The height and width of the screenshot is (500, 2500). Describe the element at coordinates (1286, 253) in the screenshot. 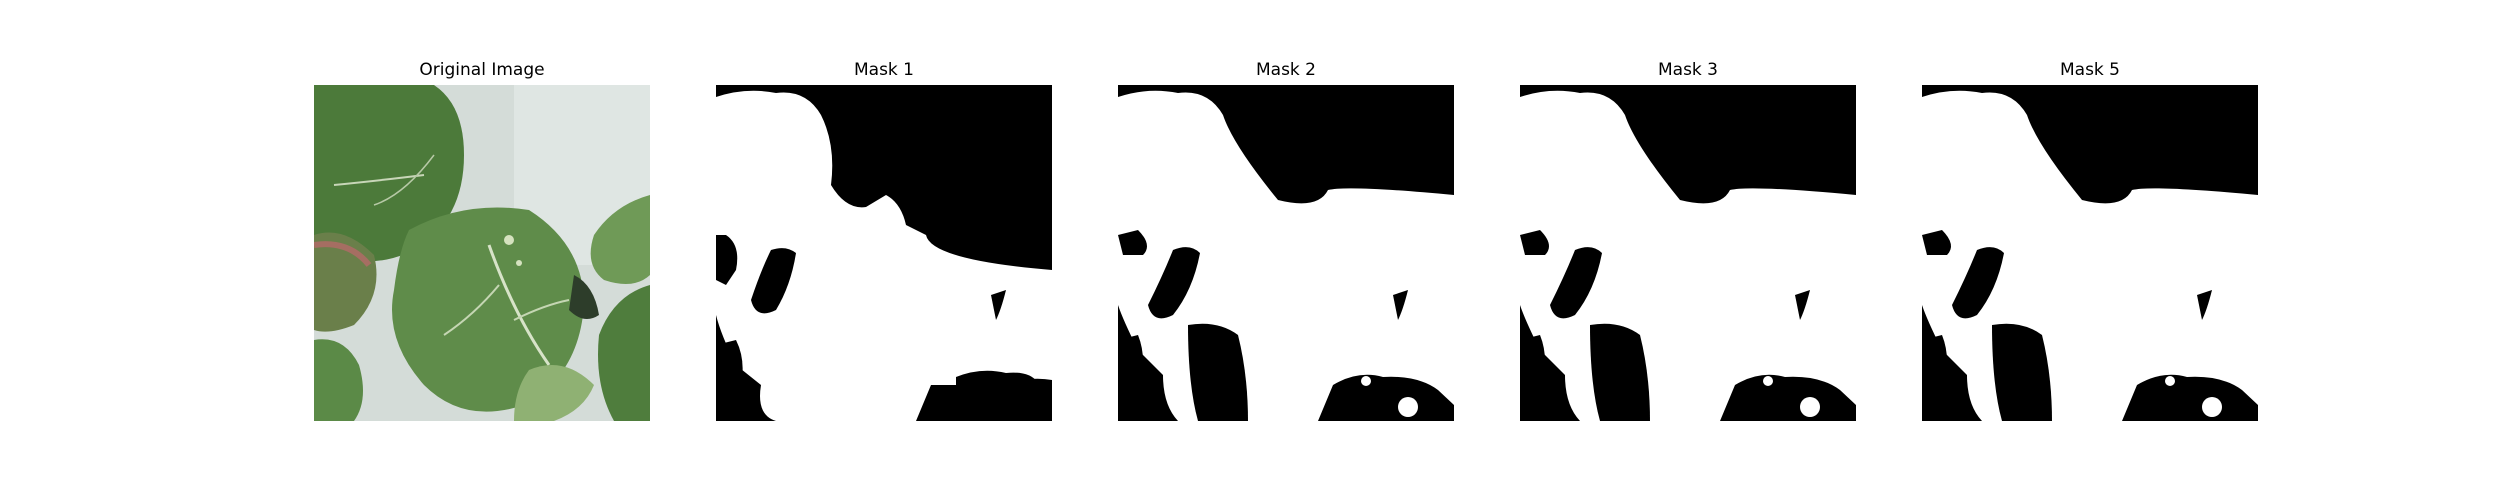

I see `mask-2-image` at that location.